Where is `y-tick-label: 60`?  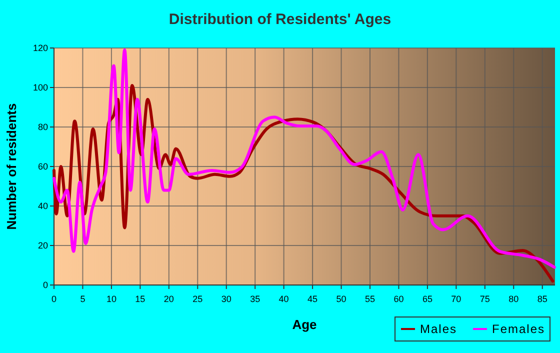 y-tick-label: 60 is located at coordinates (43, 167).